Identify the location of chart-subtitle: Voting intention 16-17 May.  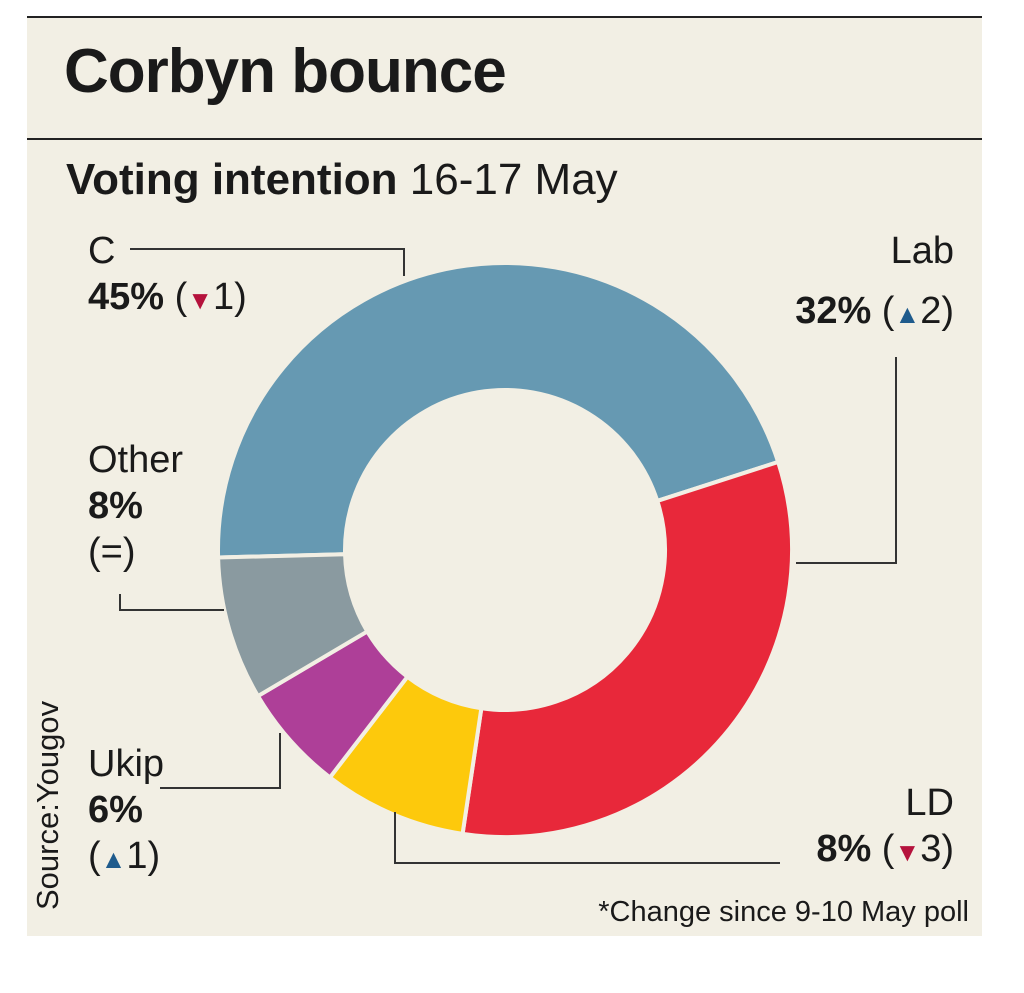
(342, 179).